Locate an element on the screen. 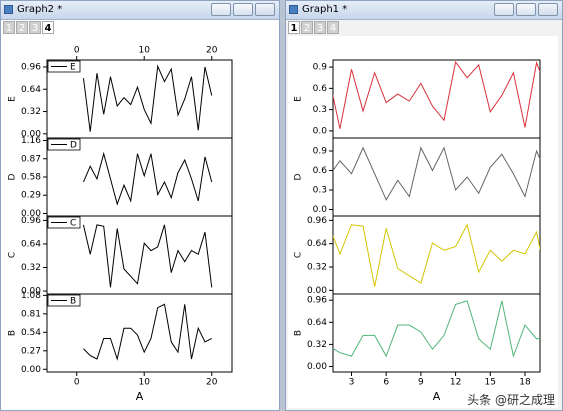  title-bar: Graph2 * is located at coordinates (140, 10).